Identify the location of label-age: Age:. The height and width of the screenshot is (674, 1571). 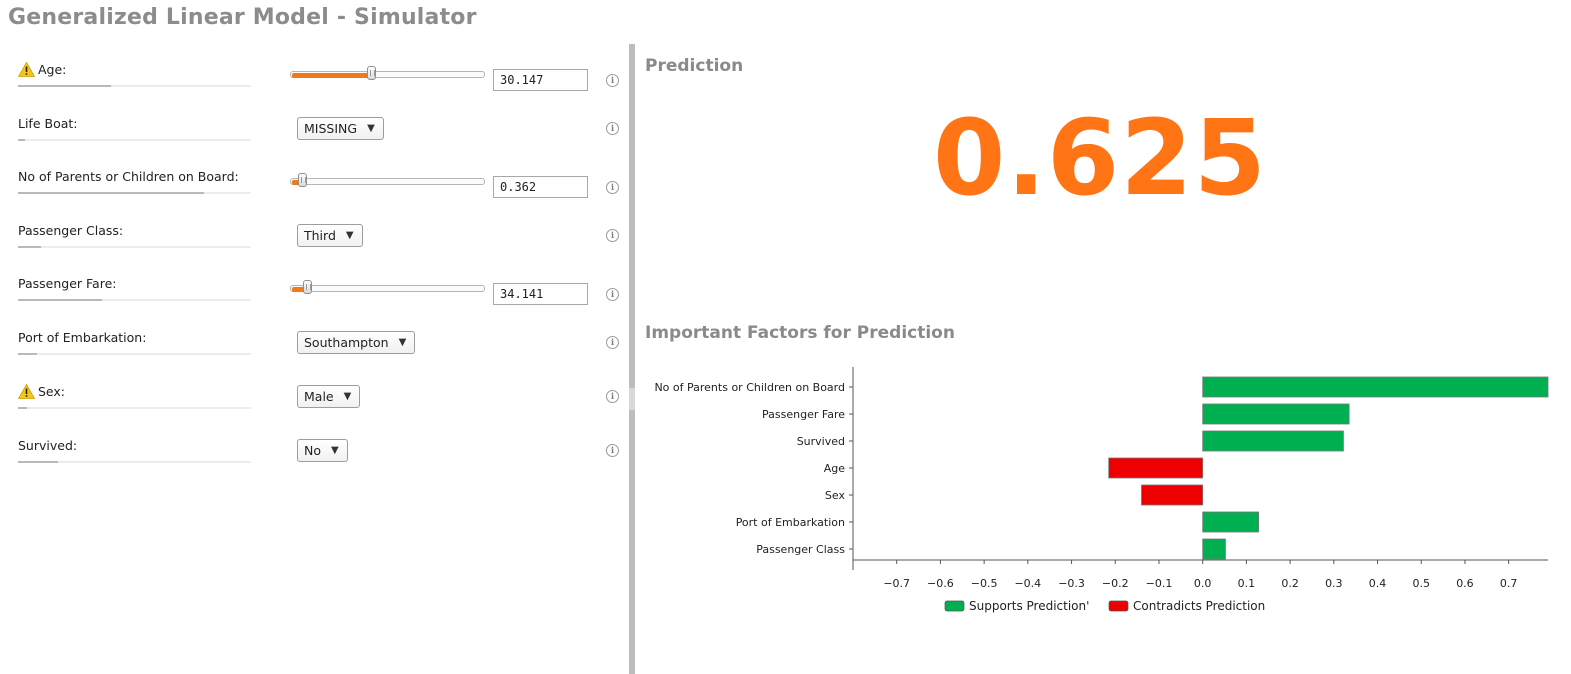
(134, 71).